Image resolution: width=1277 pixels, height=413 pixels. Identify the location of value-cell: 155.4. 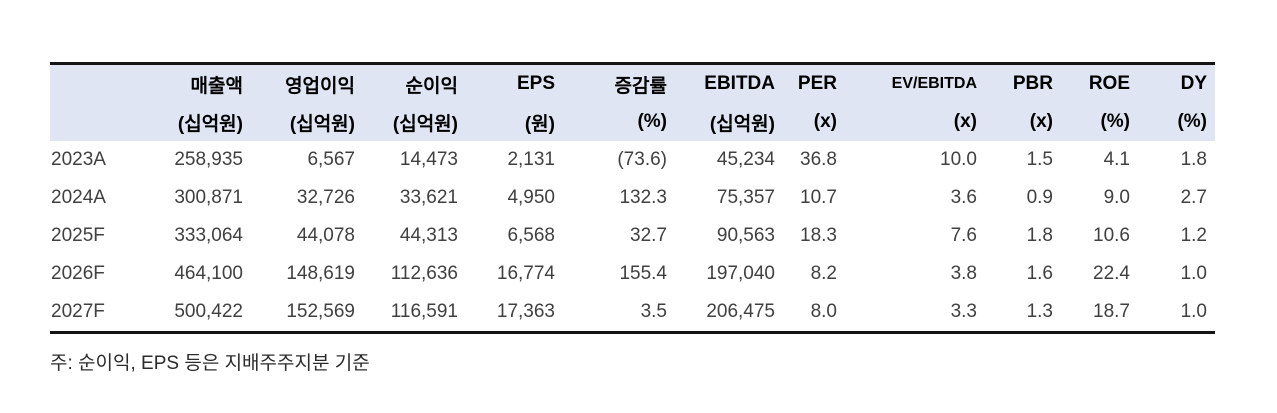
(643, 273).